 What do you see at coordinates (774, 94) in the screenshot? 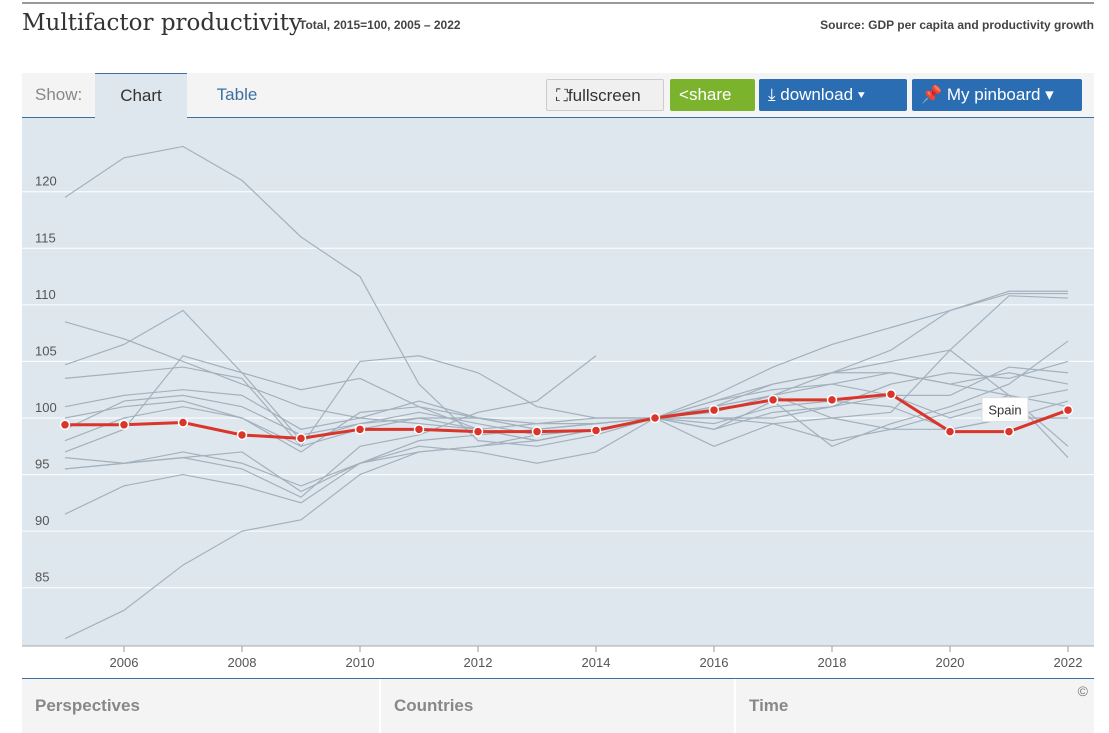
I see `download-icon: ⤓` at bounding box center [774, 94].